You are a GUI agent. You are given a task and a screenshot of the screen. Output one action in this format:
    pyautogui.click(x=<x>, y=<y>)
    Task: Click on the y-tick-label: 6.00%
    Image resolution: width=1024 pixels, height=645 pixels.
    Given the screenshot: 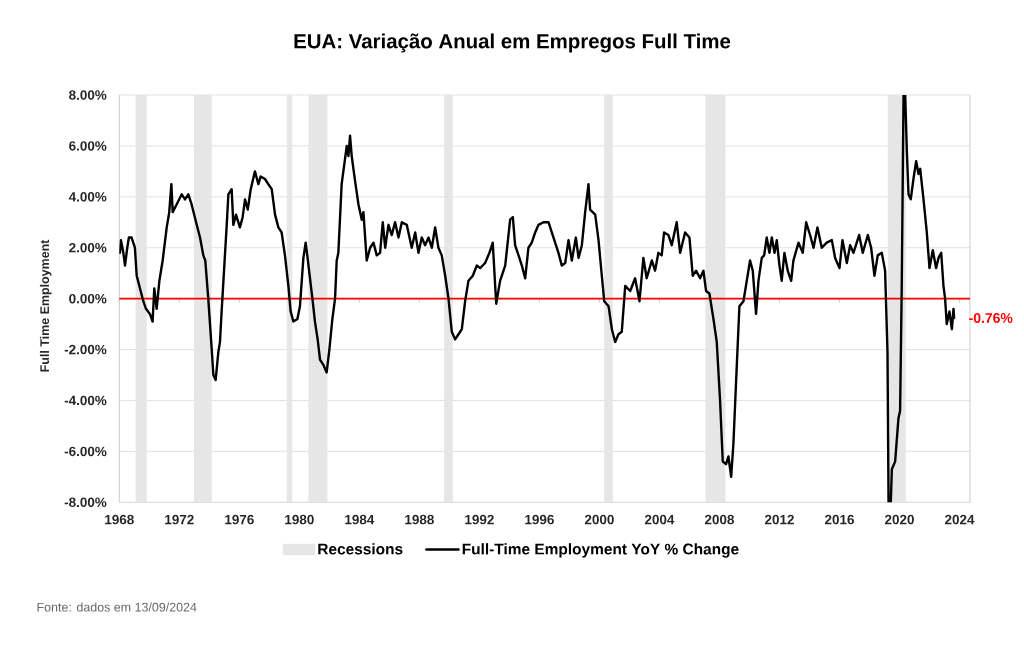 What is the action you would take?
    pyautogui.click(x=88, y=146)
    